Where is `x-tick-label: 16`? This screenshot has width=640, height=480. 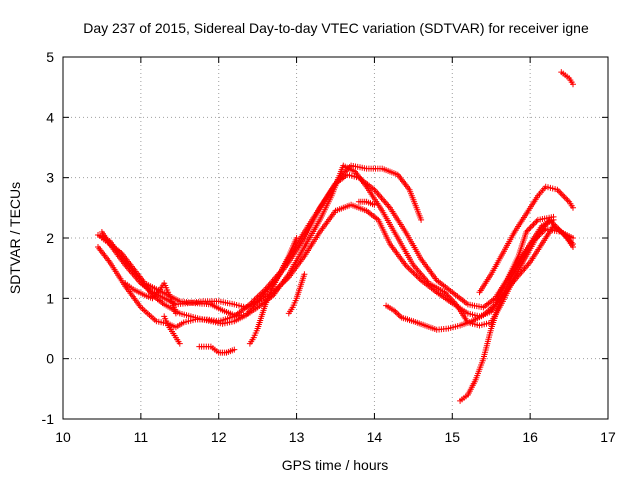 x-tick-label: 16 is located at coordinates (530, 437).